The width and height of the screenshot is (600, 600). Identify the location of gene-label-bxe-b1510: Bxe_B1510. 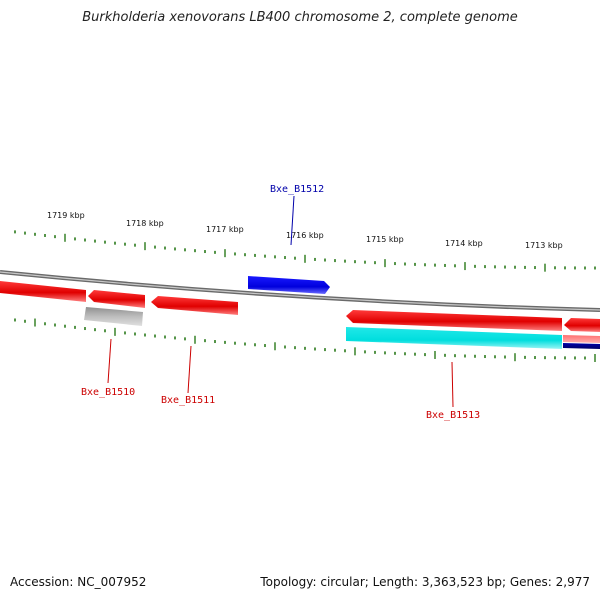
(108, 392).